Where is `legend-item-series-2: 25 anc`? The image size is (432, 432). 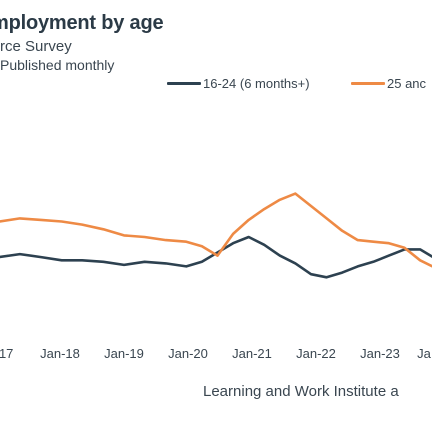
legend-item-series-2: 25 anc is located at coordinates (388, 83).